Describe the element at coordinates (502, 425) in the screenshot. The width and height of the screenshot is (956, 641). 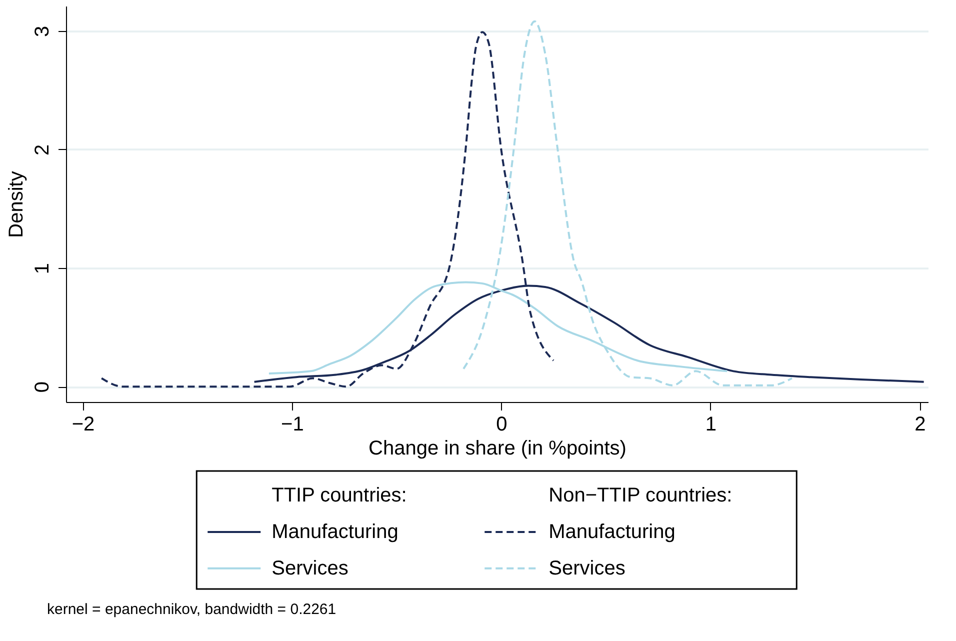
I see `x-tick-label: 0` at that location.